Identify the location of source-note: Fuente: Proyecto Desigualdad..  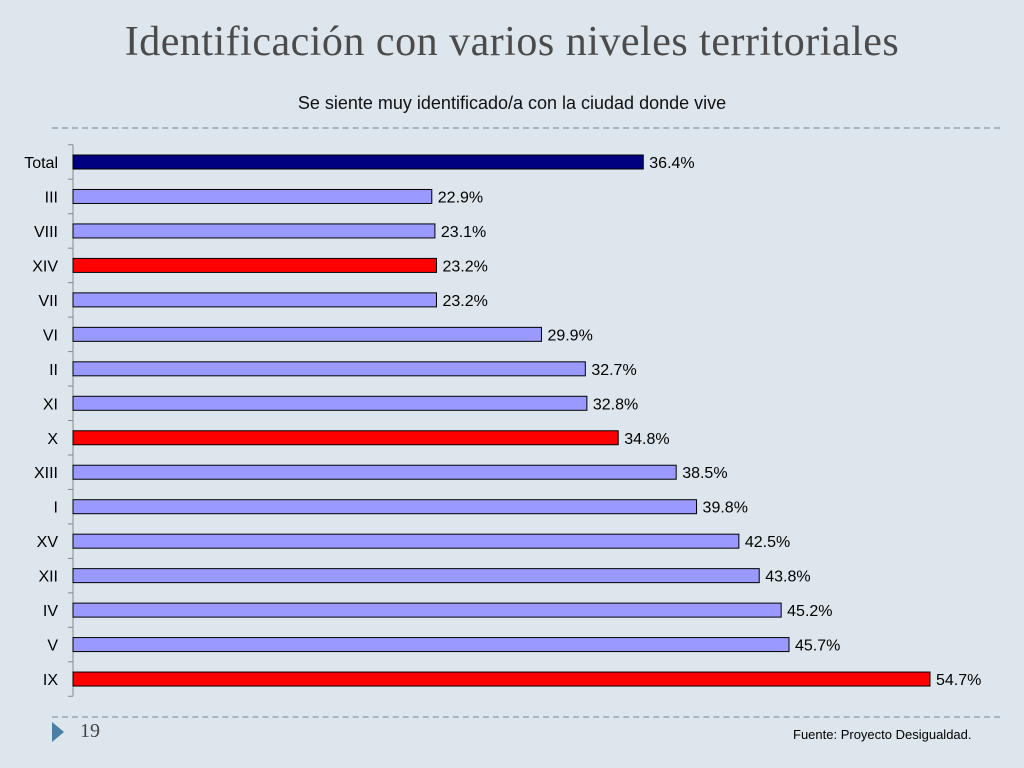
(882, 734).